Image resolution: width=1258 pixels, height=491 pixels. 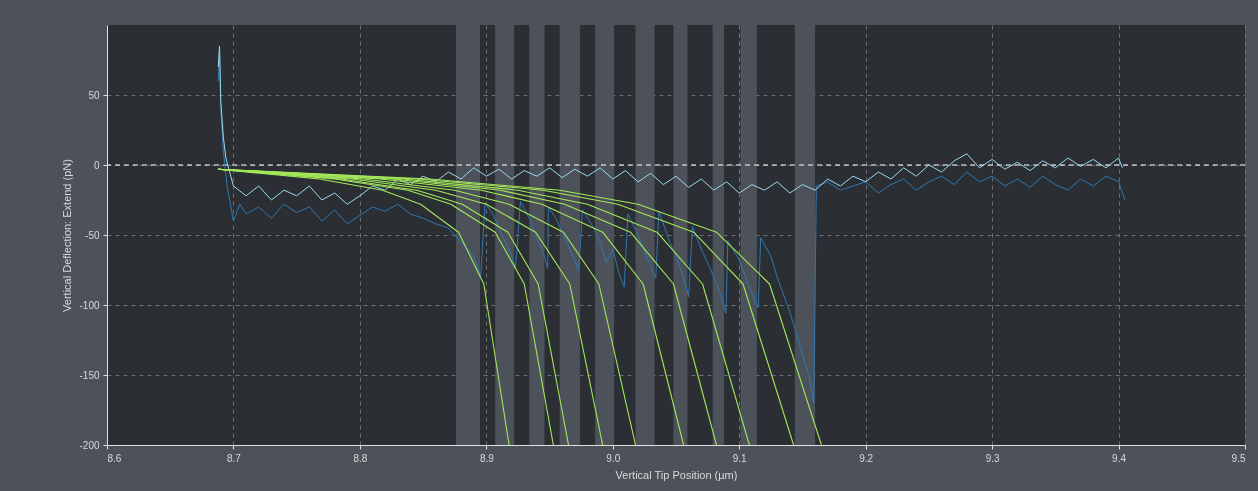 I want to click on y-tick-label: -200, so click(x=89, y=445).